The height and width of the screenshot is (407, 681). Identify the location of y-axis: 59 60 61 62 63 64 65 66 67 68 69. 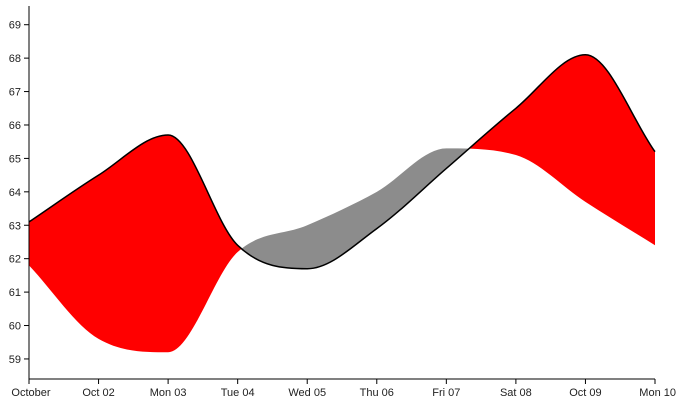
(19, 192).